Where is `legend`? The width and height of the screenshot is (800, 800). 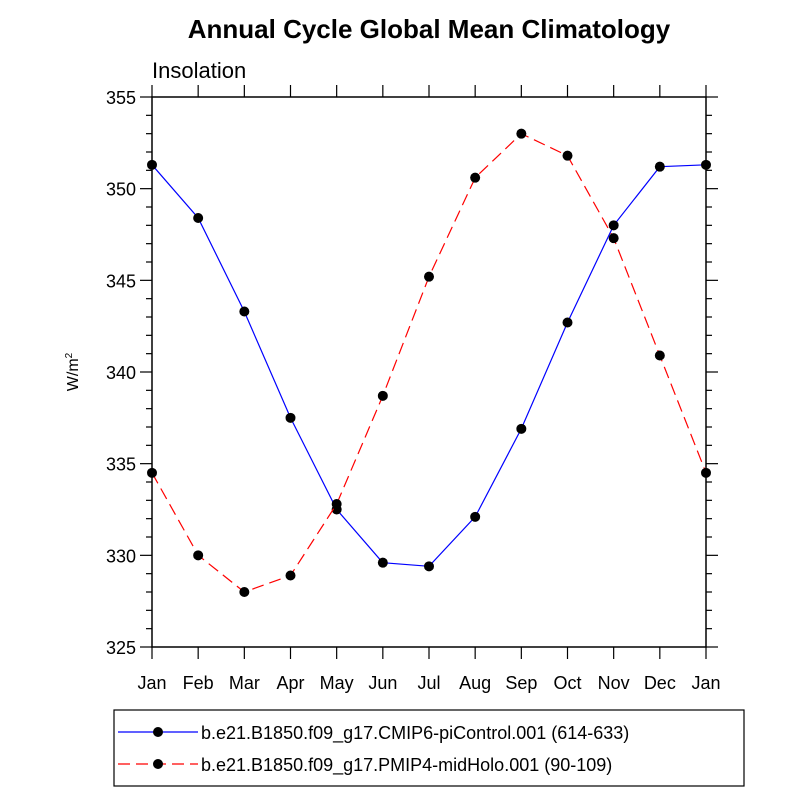
legend is located at coordinates (429, 748).